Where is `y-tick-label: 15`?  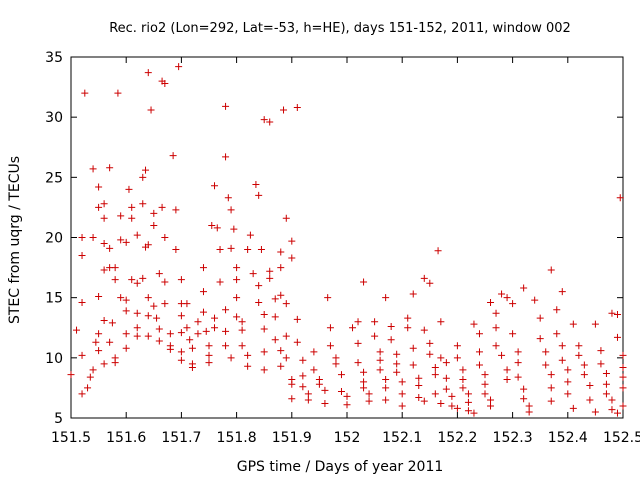 y-tick-label: 15 is located at coordinates (54, 299).